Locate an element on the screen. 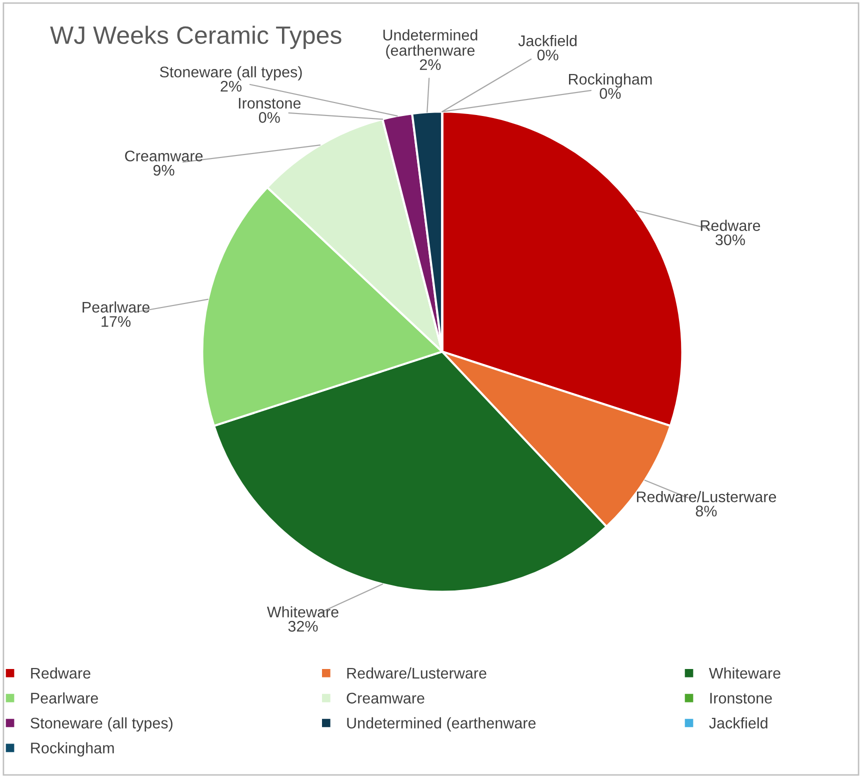  data-label: 9% is located at coordinates (163, 170).